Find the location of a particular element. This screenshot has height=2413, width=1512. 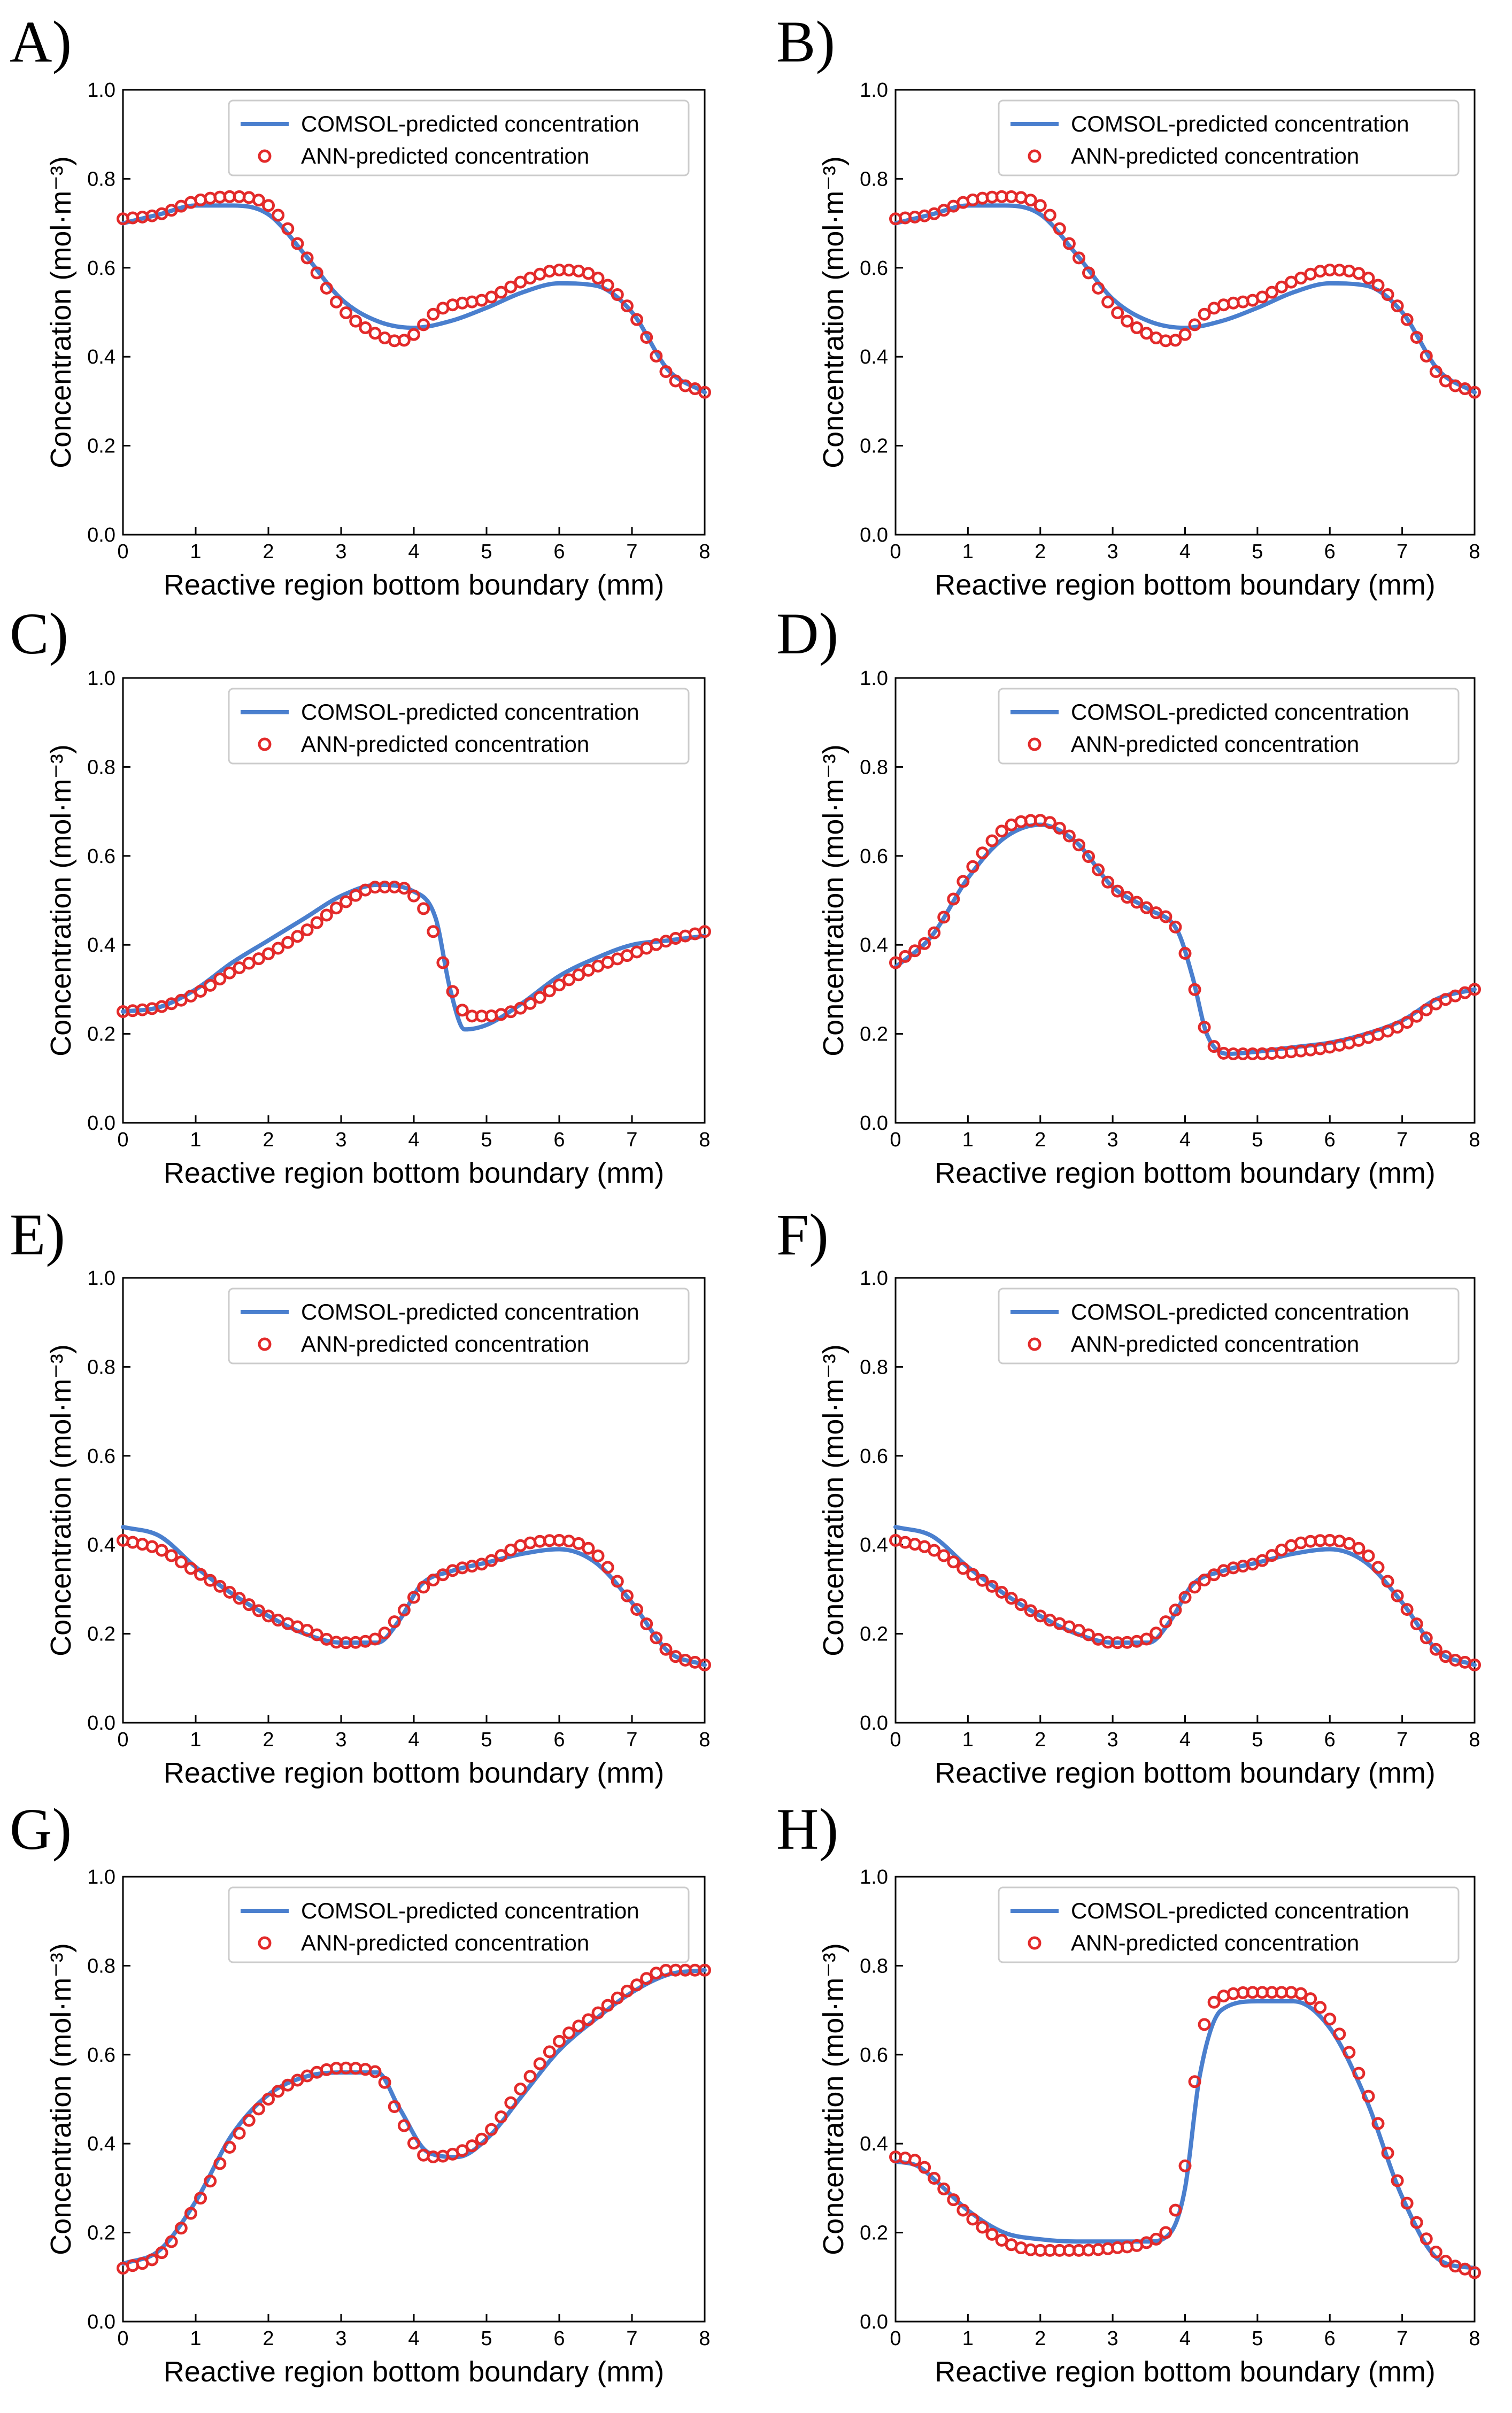

panel-label: G) is located at coordinates (41, 1829).